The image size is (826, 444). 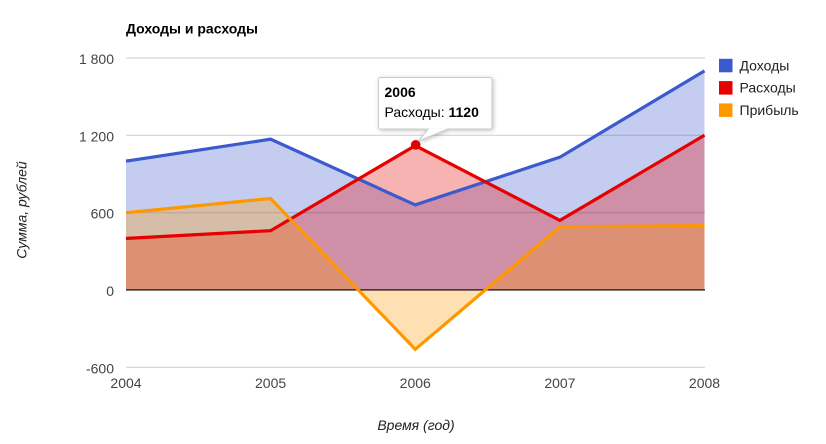 What do you see at coordinates (192, 29) in the screenshot?
I see `svg-text: Доходы и расходы` at bounding box center [192, 29].